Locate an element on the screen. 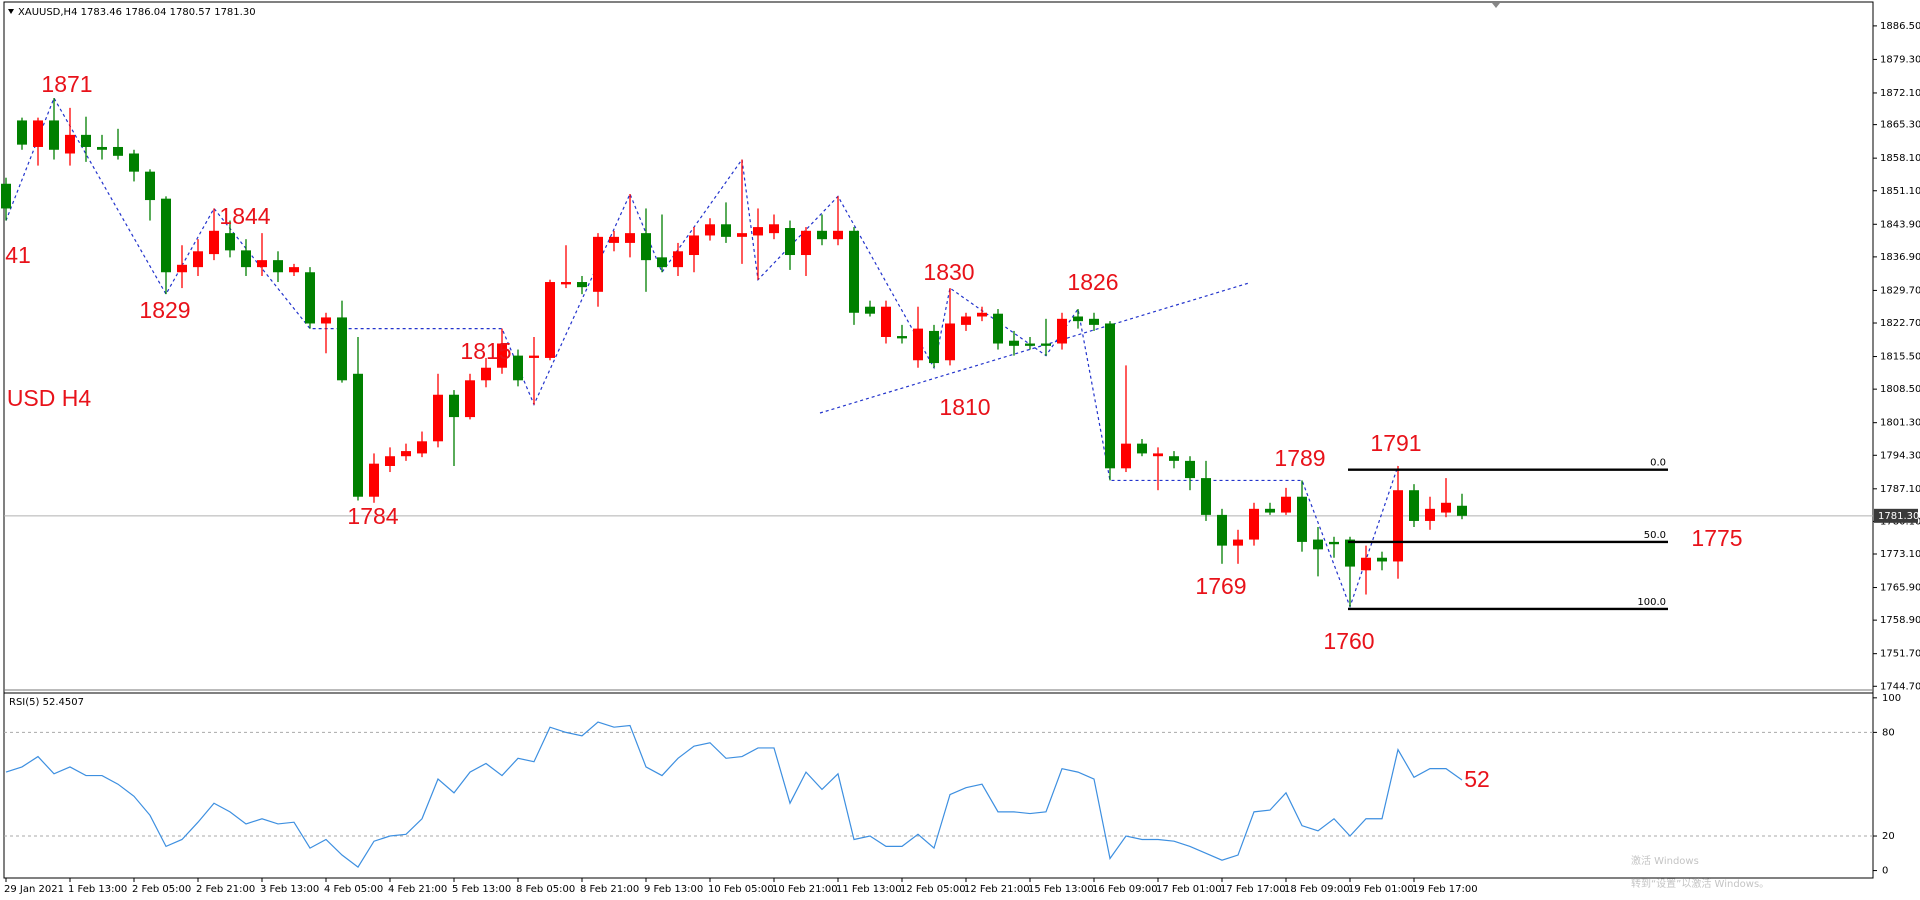 The width and height of the screenshot is (1920, 900). current-price-label: 1781.30 is located at coordinates (1898, 516).